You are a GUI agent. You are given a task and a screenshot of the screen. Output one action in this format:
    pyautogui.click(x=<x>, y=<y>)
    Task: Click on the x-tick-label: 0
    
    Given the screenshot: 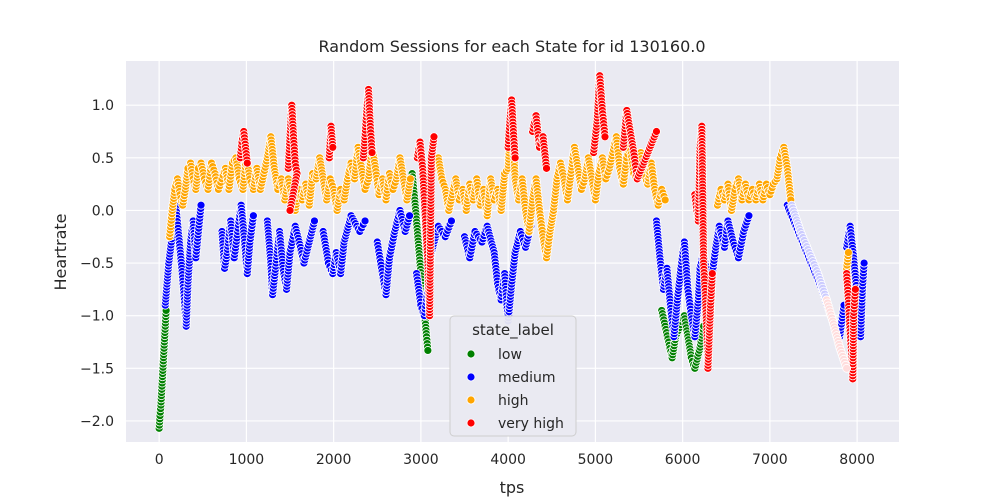 What is the action you would take?
    pyautogui.click(x=159, y=460)
    